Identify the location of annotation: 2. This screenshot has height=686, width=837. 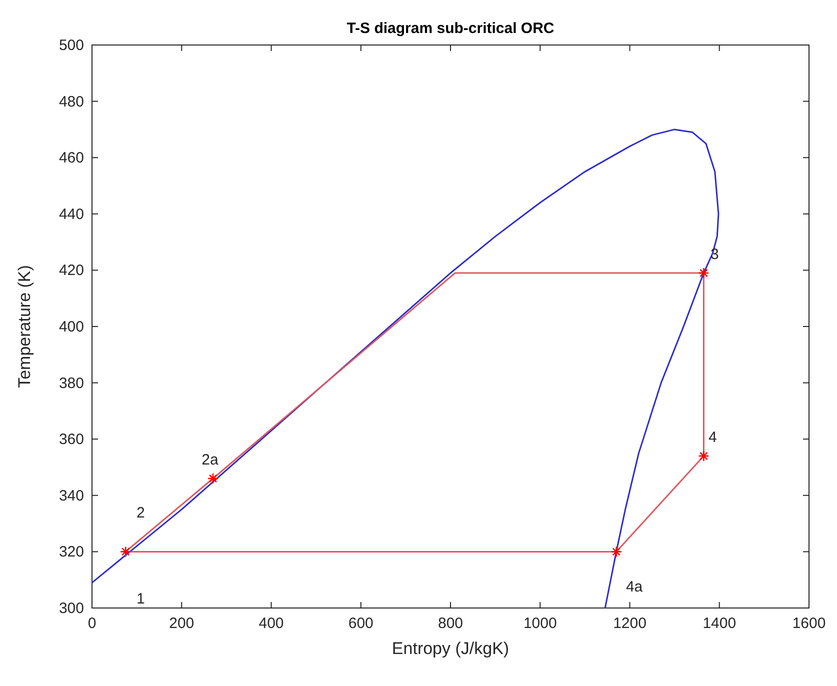
(140, 513).